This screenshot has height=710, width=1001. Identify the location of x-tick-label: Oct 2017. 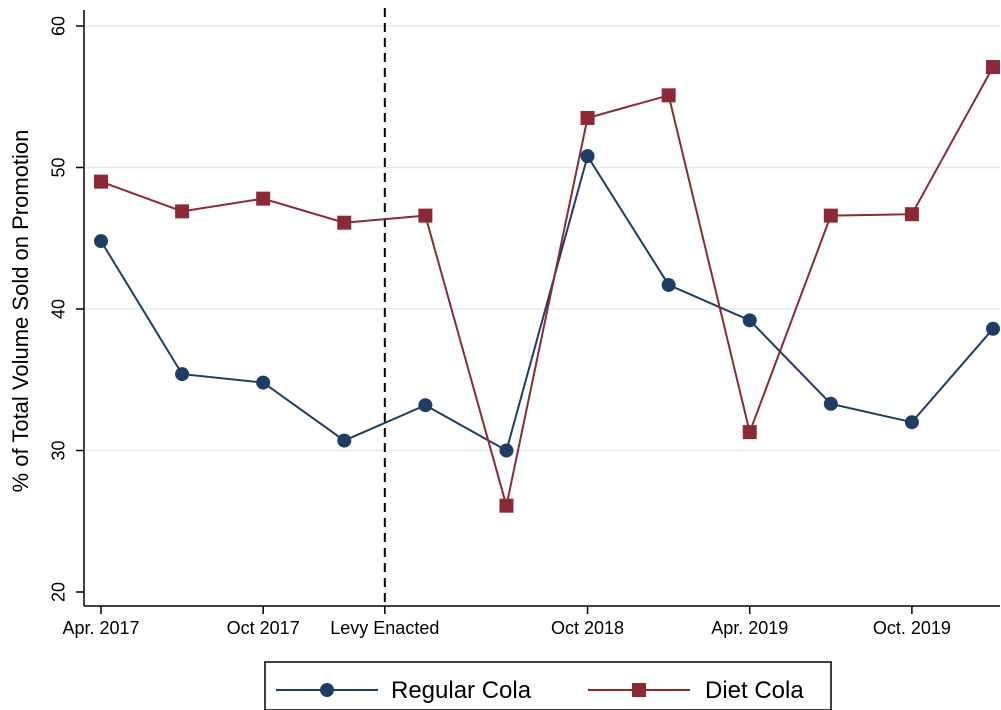
(263, 628).